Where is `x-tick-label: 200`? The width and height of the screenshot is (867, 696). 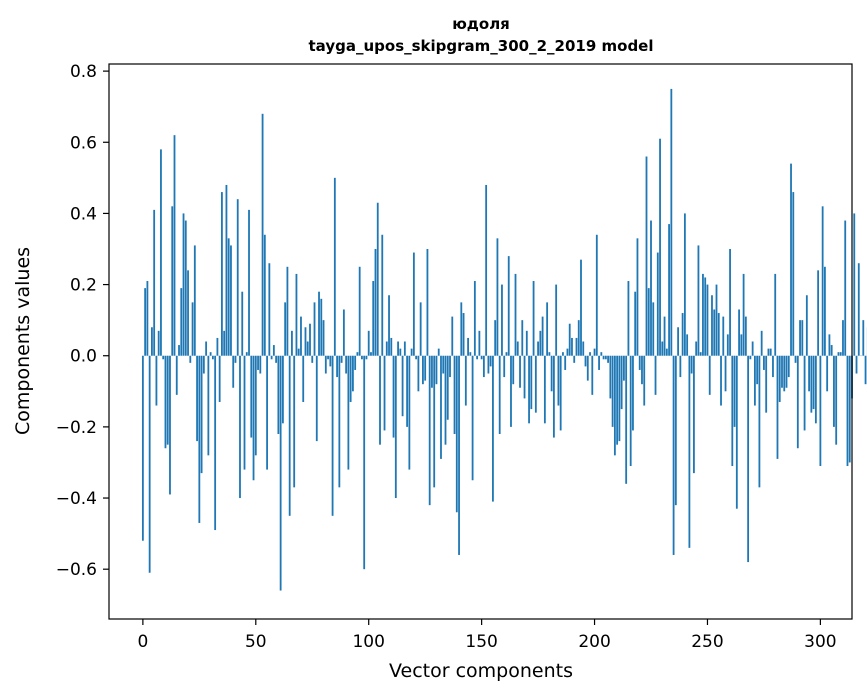 x-tick-label: 200 is located at coordinates (594, 642).